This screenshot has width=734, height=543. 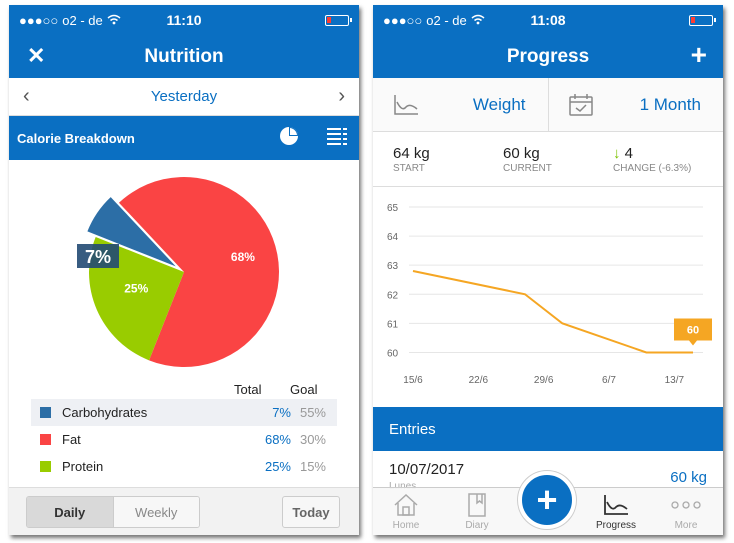 What do you see at coordinates (131, 232) in the screenshot?
I see `pie-slice-carbs` at bounding box center [131, 232].